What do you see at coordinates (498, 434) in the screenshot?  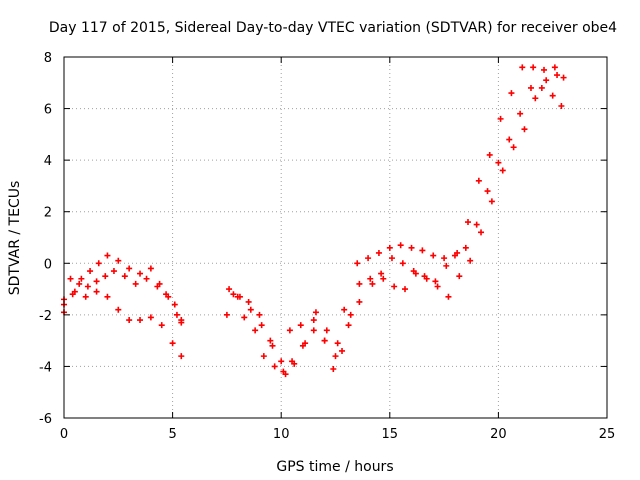 I see `x-tick-label: 20` at bounding box center [498, 434].